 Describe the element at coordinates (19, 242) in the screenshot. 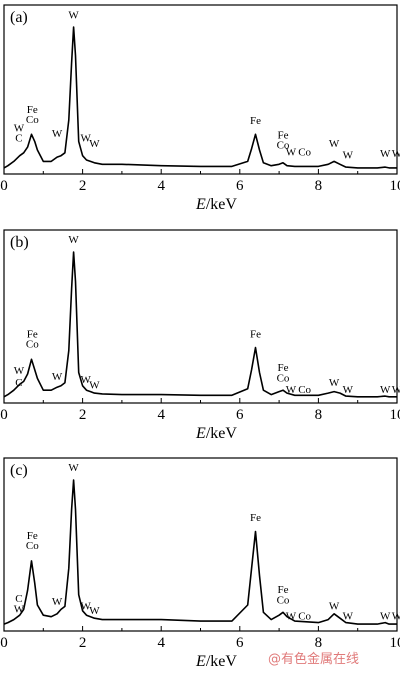

I see `panel-label: (b)` at that location.